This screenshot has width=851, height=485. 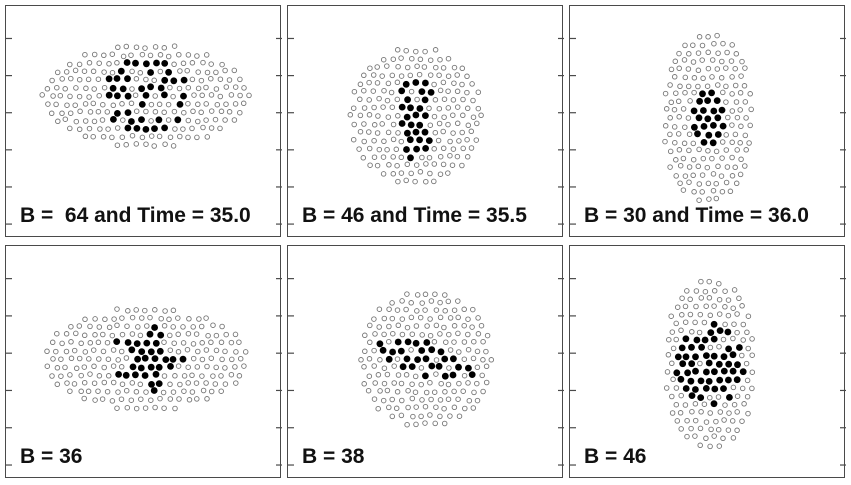 What do you see at coordinates (144, 372) in the screenshot?
I see `panel-4-plot` at bounding box center [144, 372].